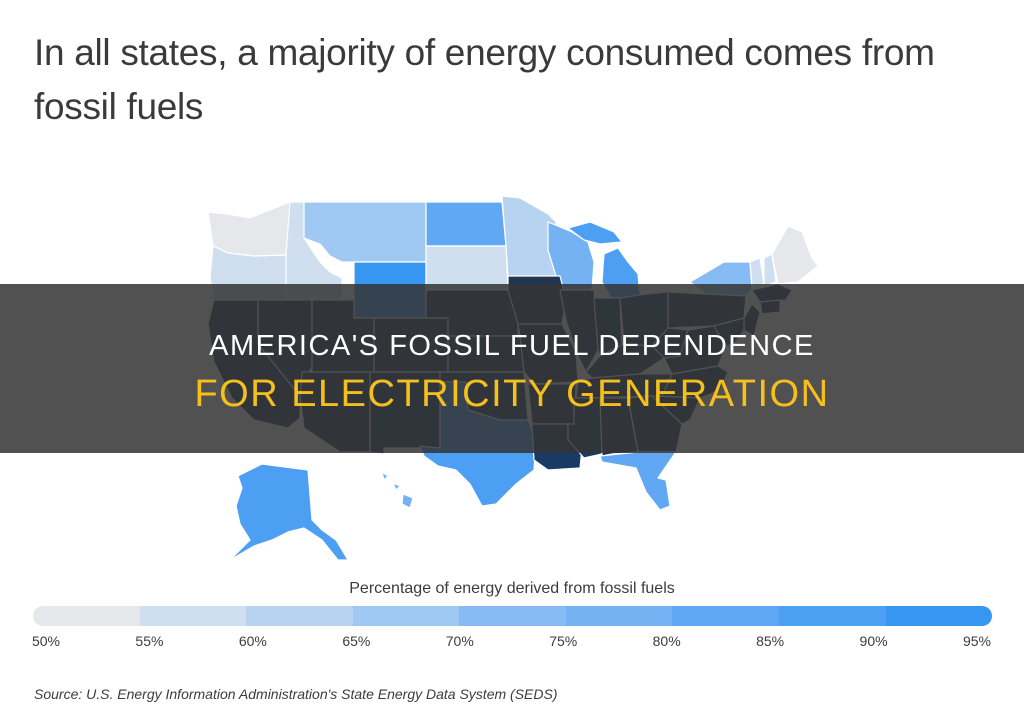 The image size is (1024, 715). Describe the element at coordinates (149, 641) in the screenshot. I see `legend-tick-label: 55%` at that location.